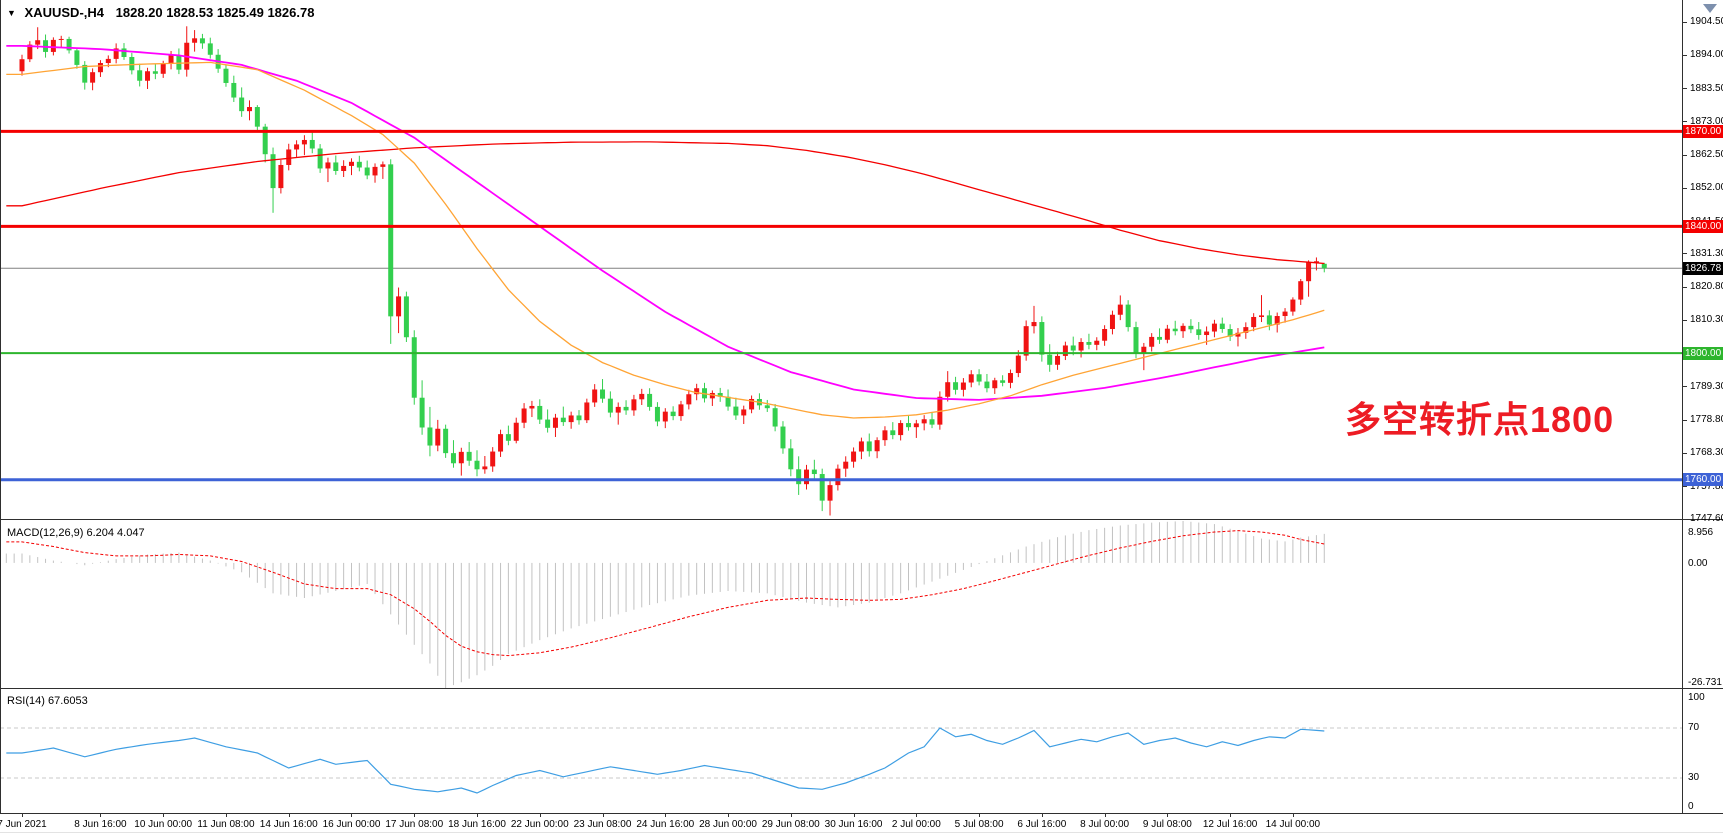 This screenshot has width=1723, height=838. I want to click on price-tick-label: 1789.30, so click(1706, 386).